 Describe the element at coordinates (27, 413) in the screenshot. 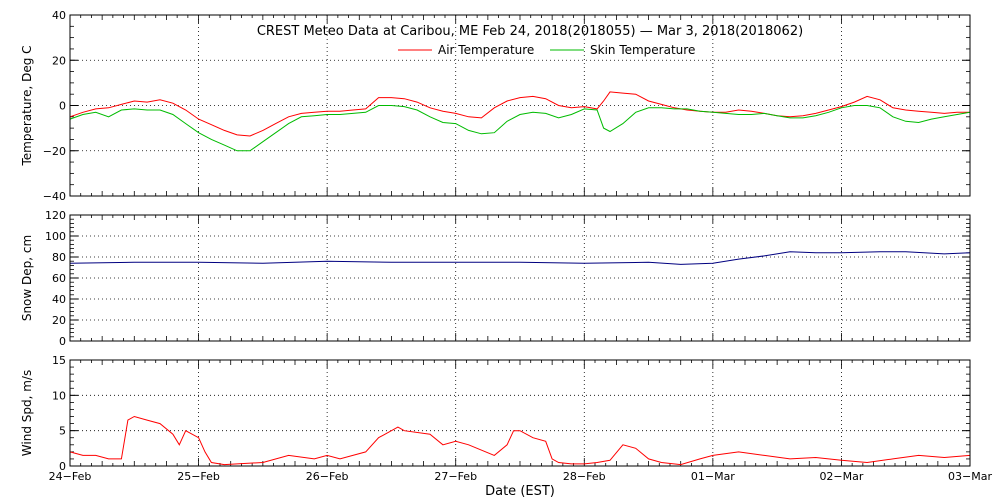

I see `y-axis-label: Wind Spd, m/s` at that location.